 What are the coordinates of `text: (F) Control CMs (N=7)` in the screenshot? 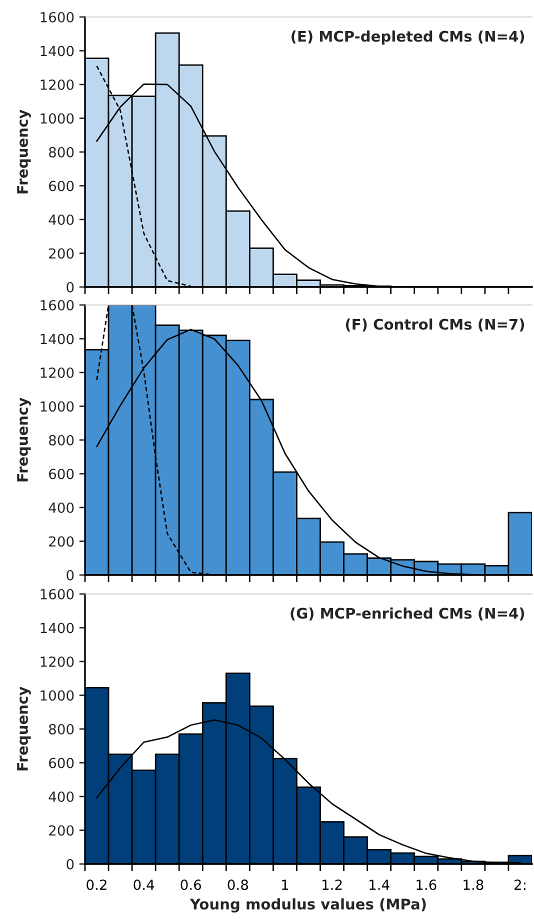 It's located at (435, 325).